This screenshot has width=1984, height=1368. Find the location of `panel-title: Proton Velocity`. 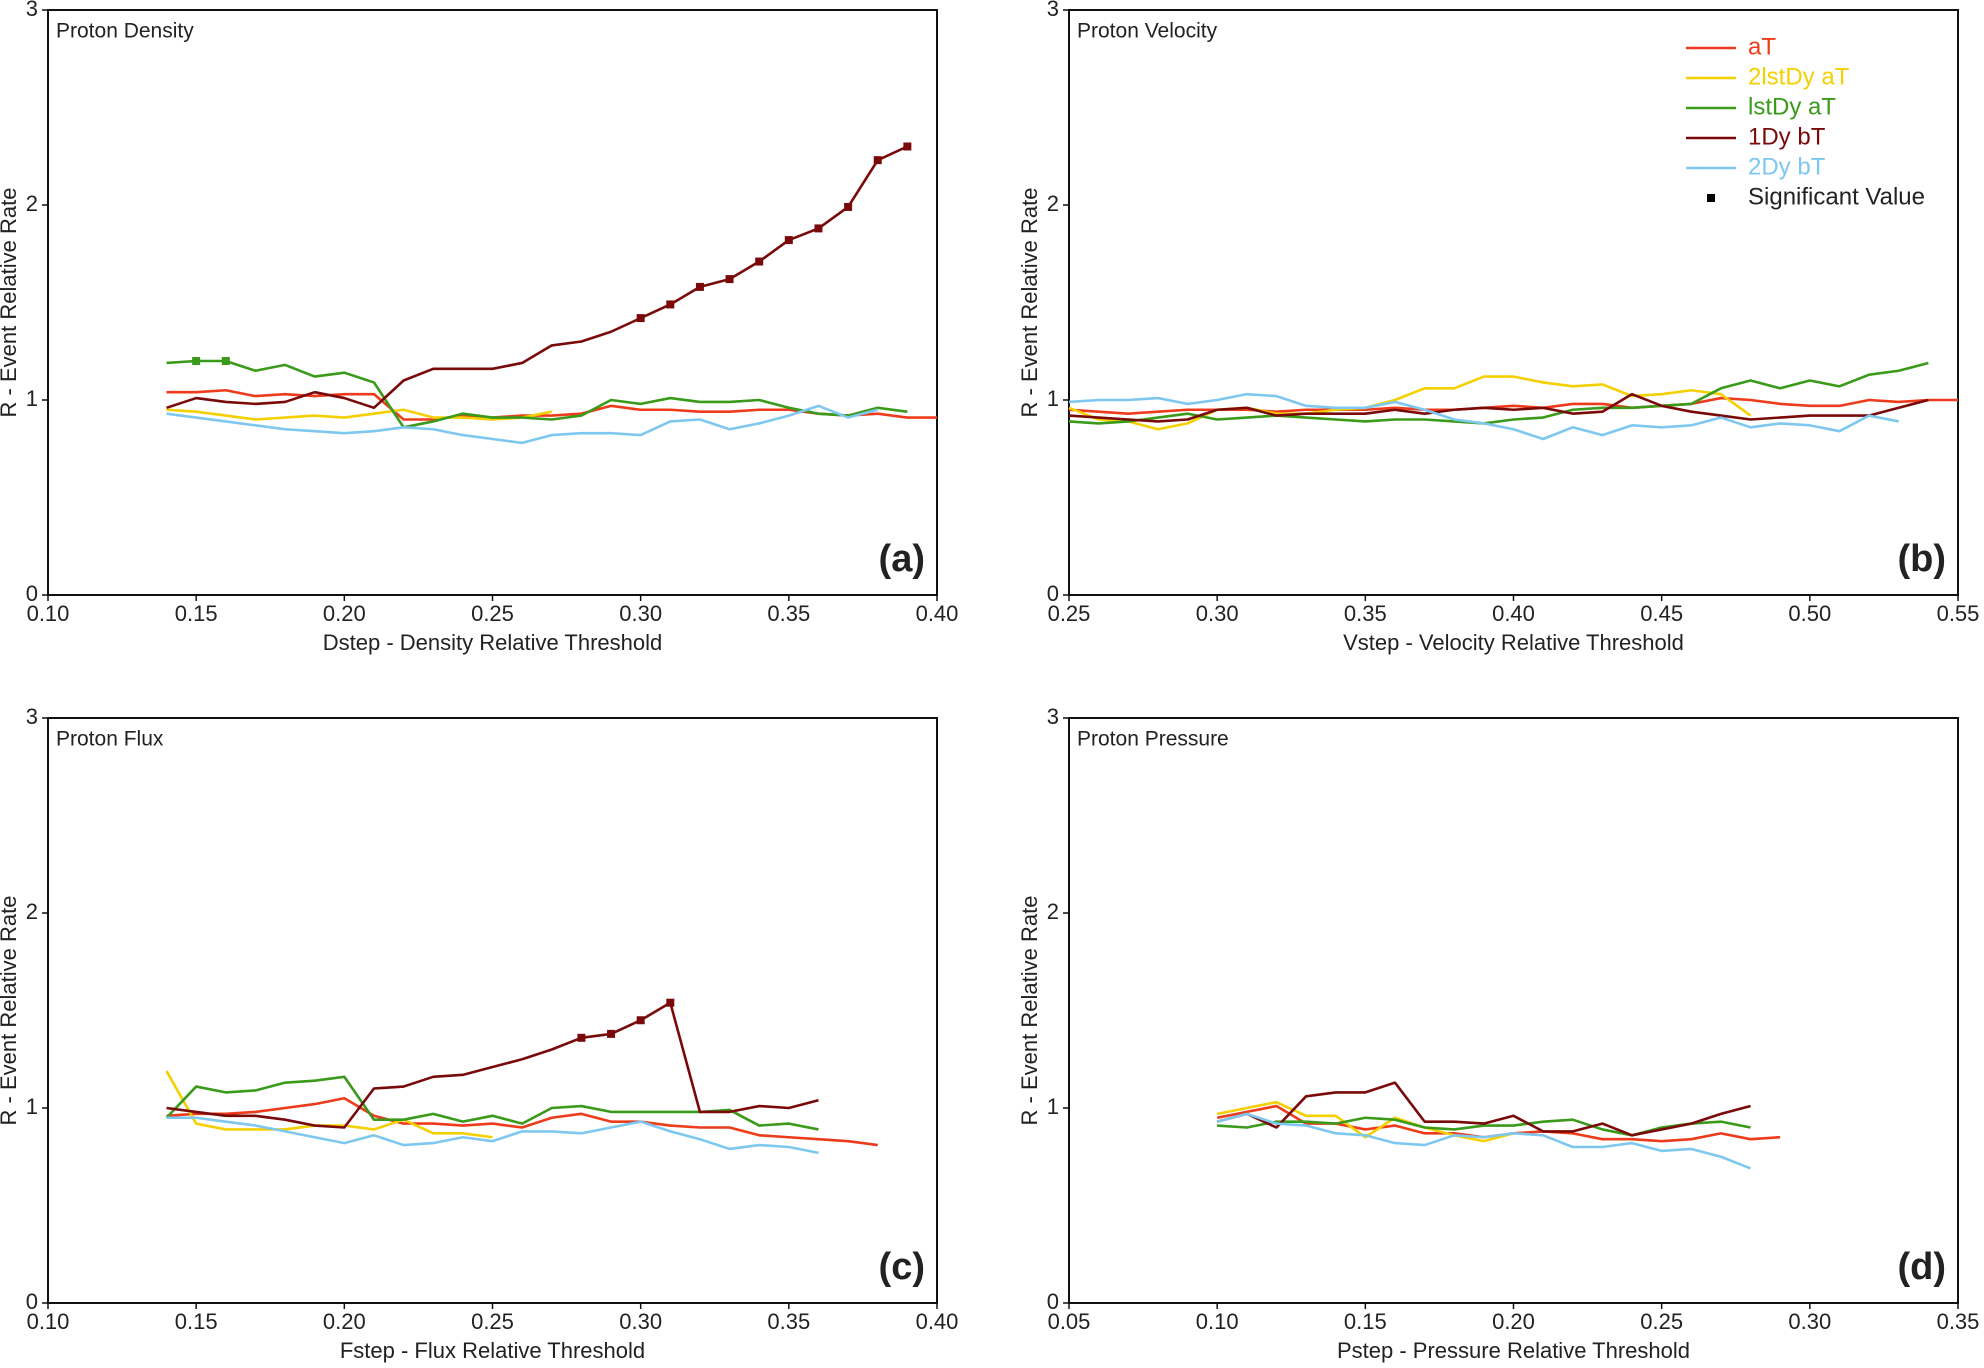

panel-title: Proton Velocity is located at coordinates (1147, 31).